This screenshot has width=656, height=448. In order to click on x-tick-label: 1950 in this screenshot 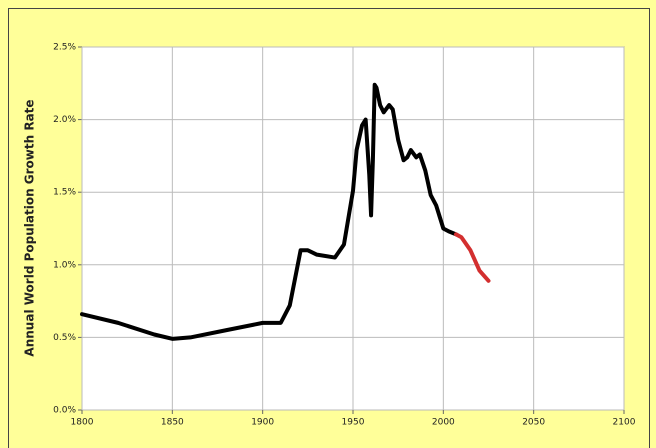, I will do `click(353, 423)`.